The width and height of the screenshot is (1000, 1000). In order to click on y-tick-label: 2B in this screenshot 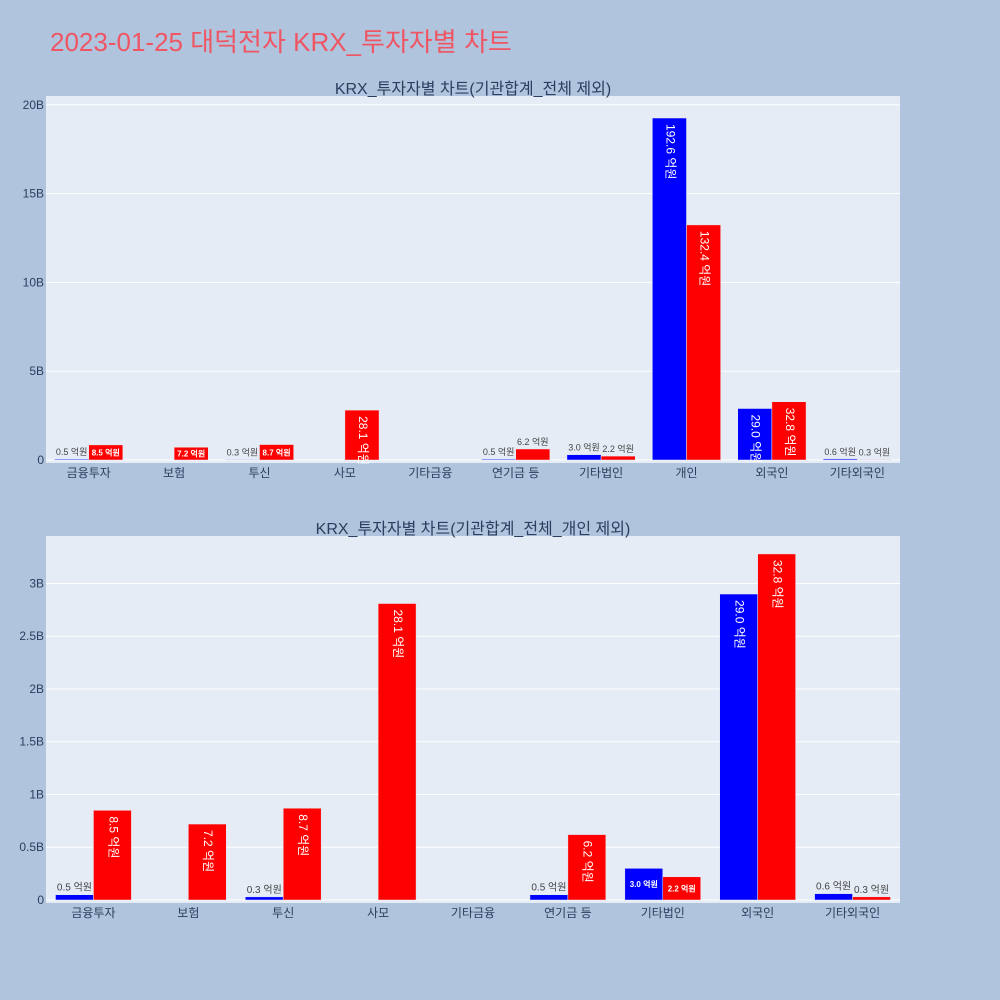, I will do `click(36, 689)`.